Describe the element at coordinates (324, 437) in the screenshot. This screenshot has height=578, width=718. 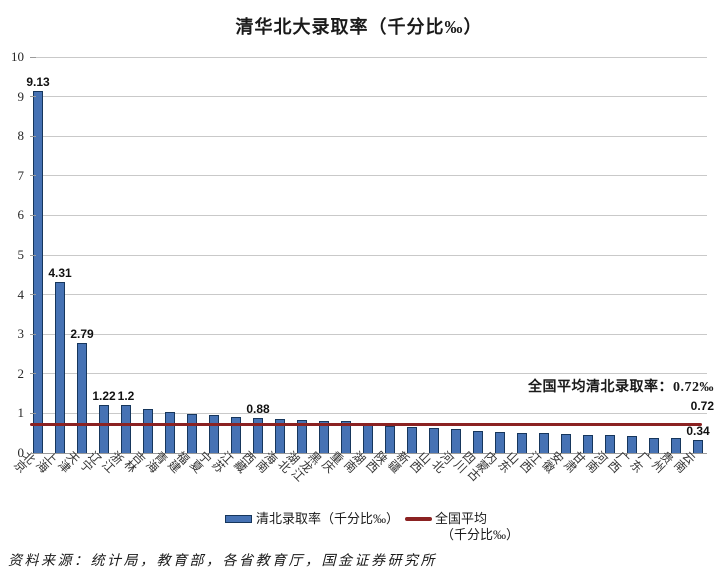
I see `bar-黑龙江` at that location.